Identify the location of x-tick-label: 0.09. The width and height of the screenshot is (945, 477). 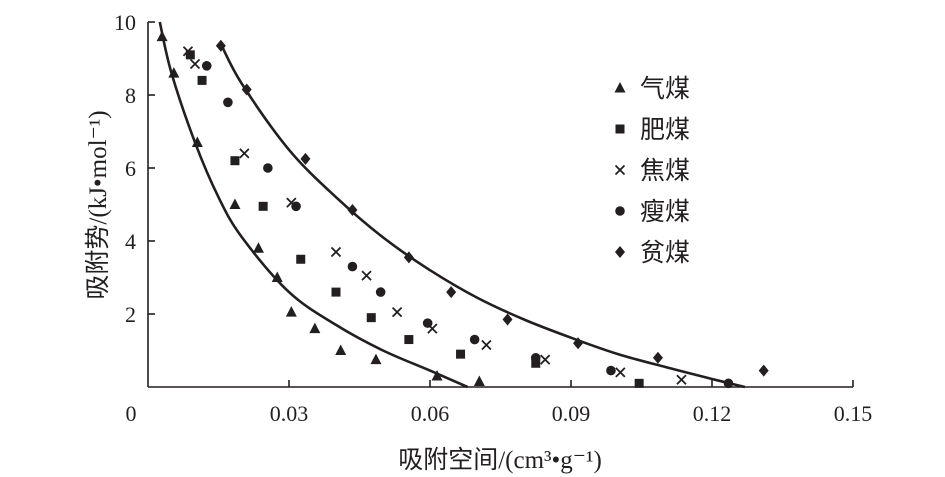
(571, 413).